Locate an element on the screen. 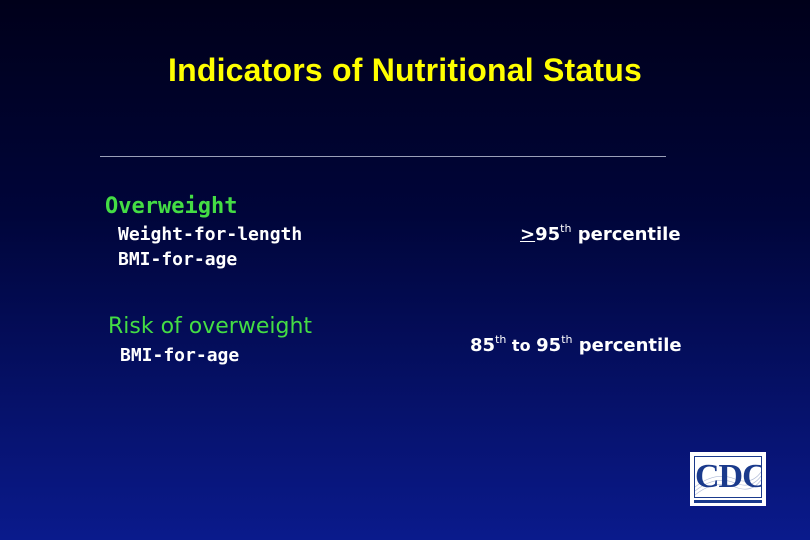 The image size is (810, 540). slide-title: Indicators of Nutritional Status is located at coordinates (405, 70).